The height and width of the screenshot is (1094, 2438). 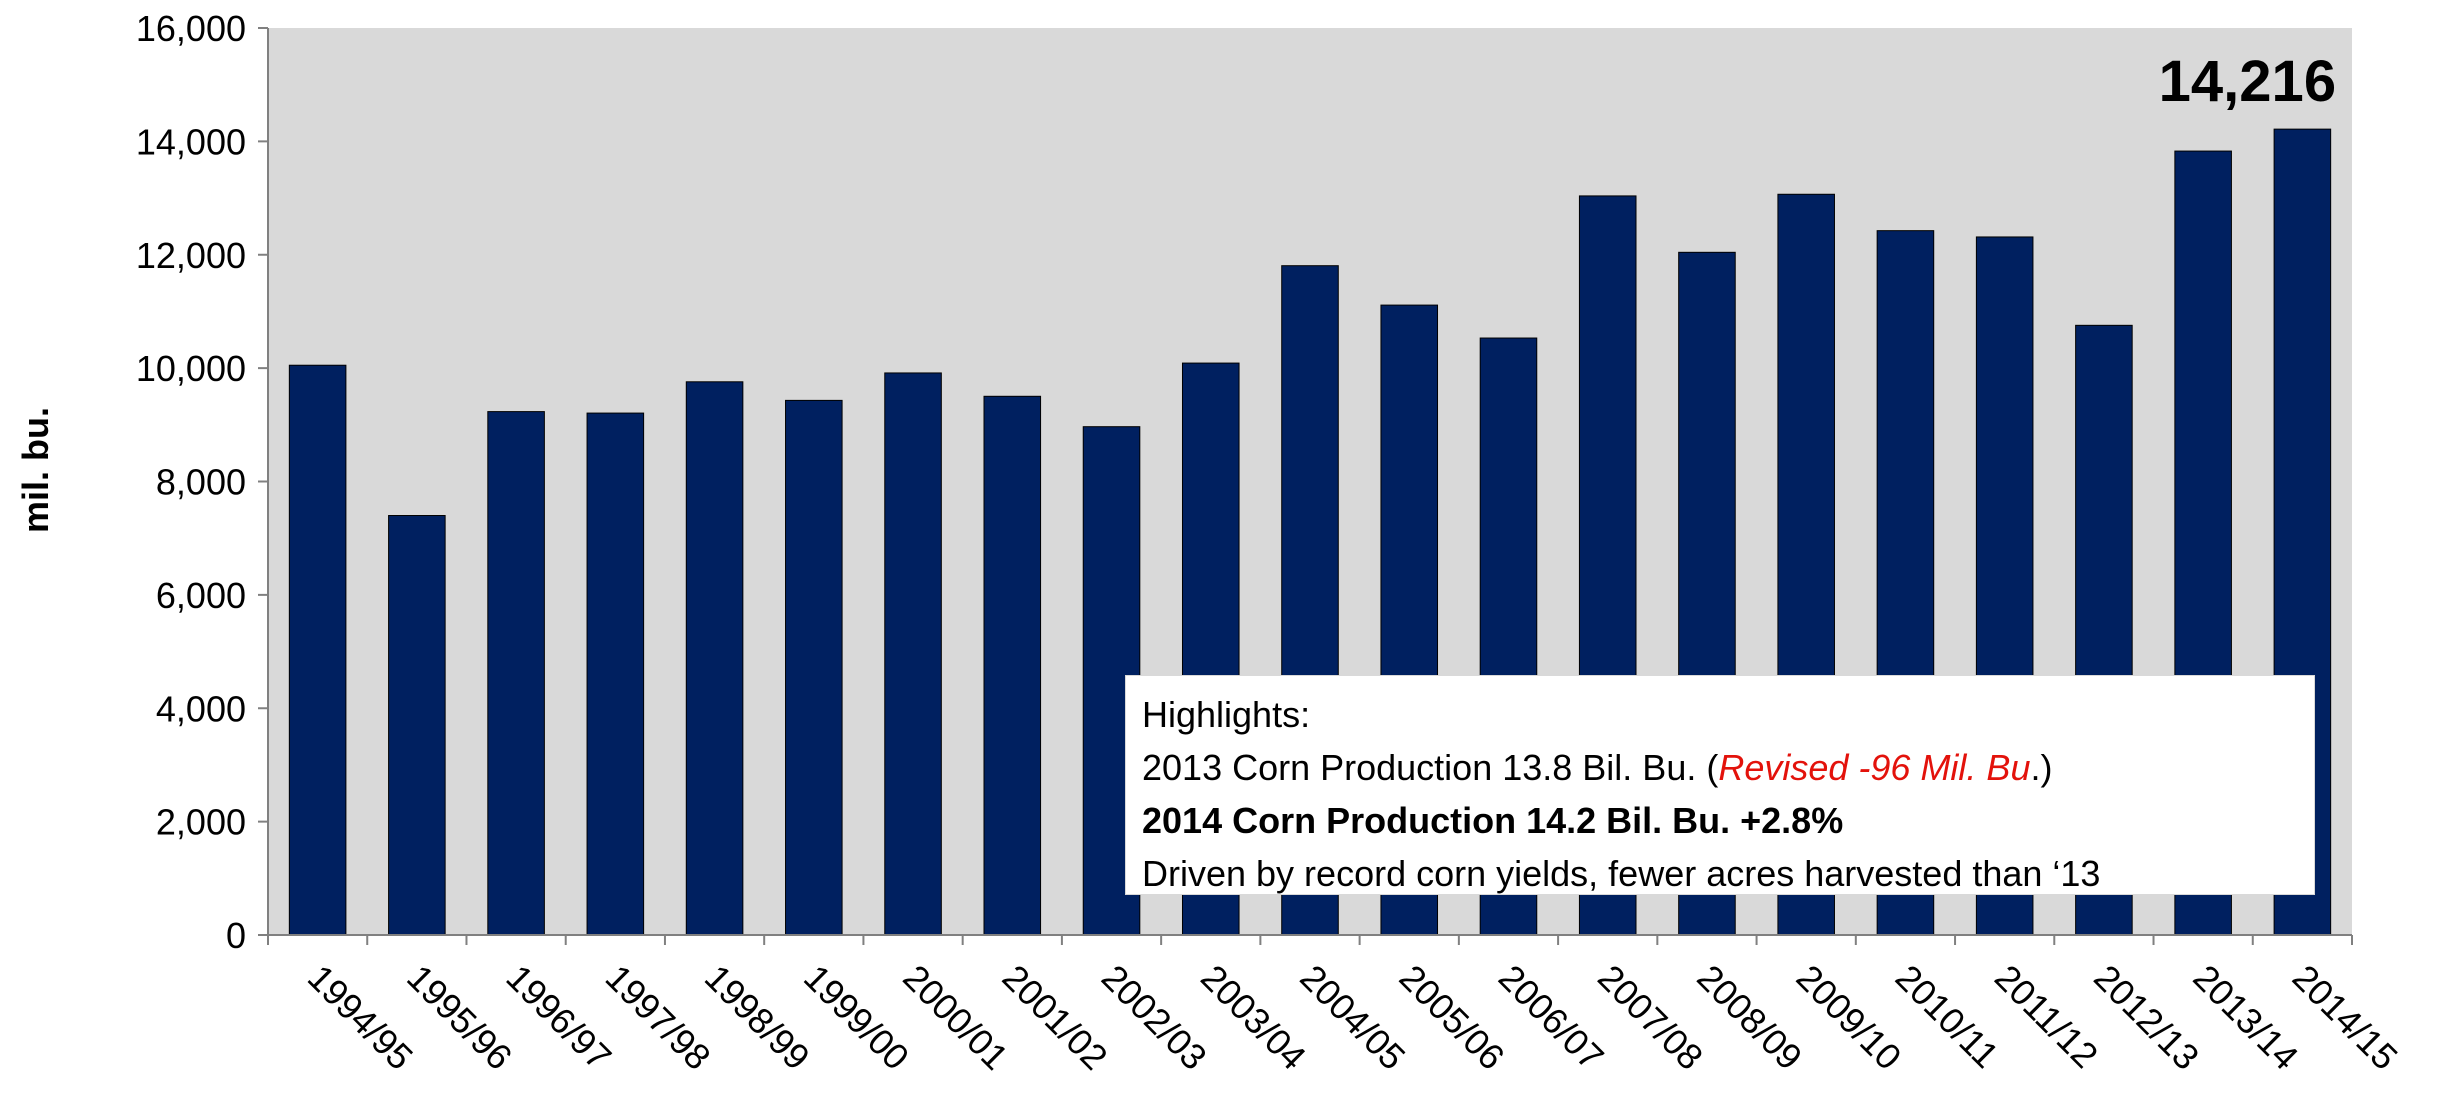 I want to click on y-tick-label: 14,000, so click(x=191, y=141).